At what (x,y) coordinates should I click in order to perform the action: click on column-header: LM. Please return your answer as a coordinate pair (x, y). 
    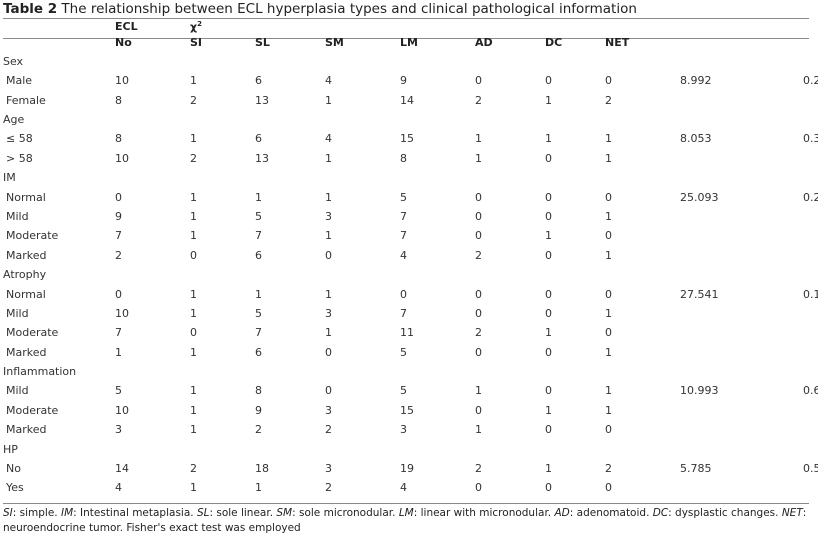
    Looking at the image, I should click on (409, 42).